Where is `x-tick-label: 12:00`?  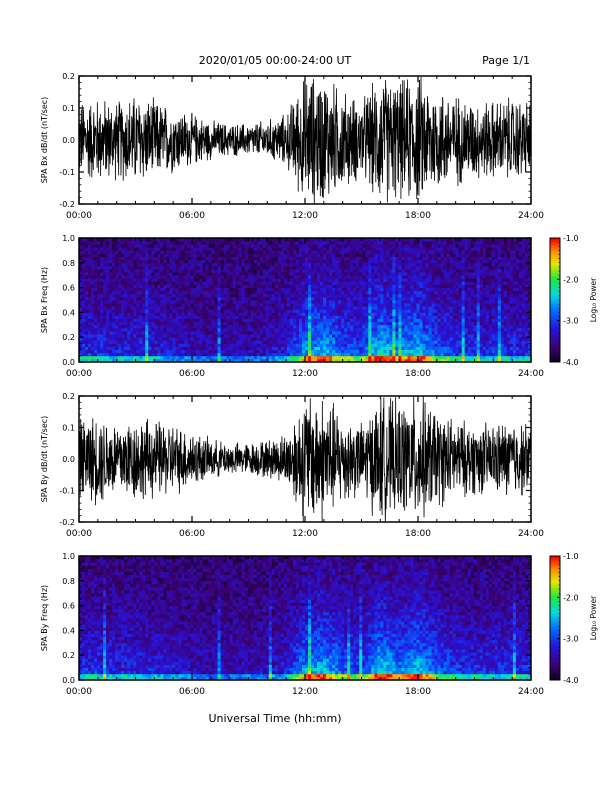 x-tick-label: 12:00 is located at coordinates (305, 216).